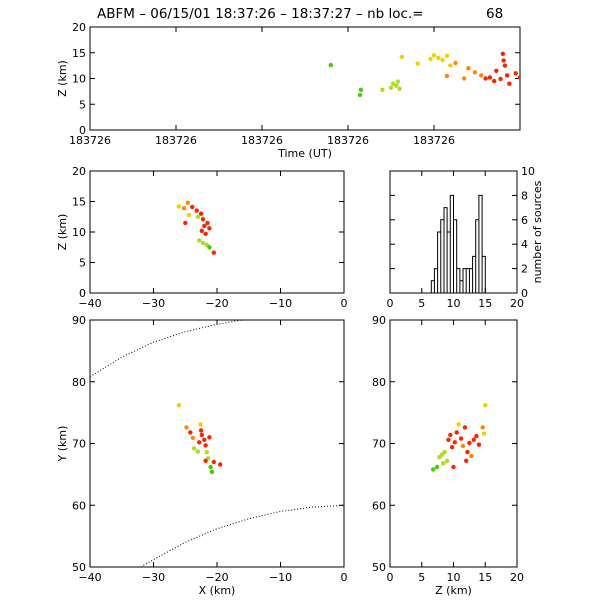 The height and width of the screenshot is (600, 600). I want to click on x_z-panel: −40 −30 −20 −10 0 0 5 10 15 20 Z (km), so click(202, 237).